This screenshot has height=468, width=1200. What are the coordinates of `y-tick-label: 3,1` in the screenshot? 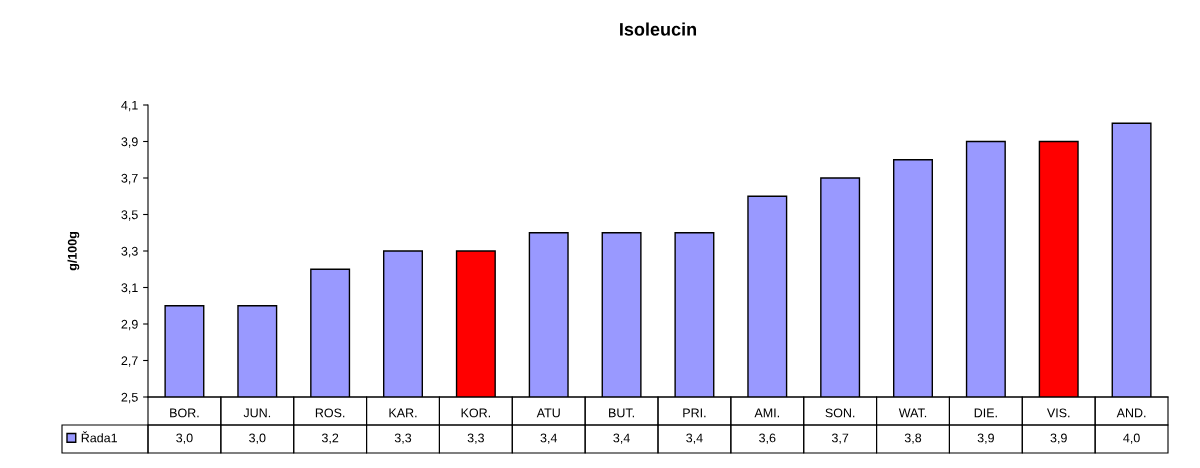 It's located at (129, 288).